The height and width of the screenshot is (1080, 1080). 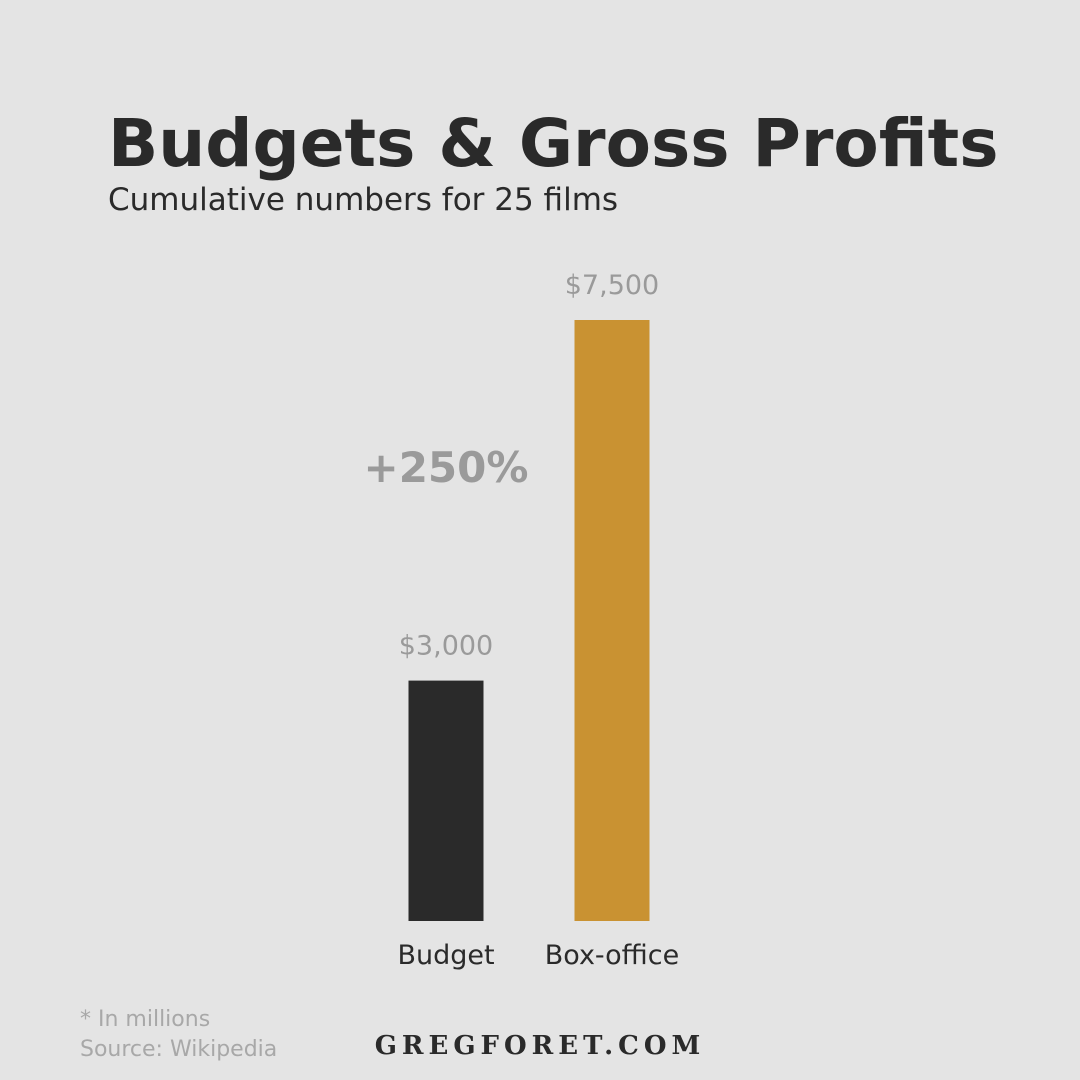 I want to click on note: * In millions, so click(x=145, y=1019).